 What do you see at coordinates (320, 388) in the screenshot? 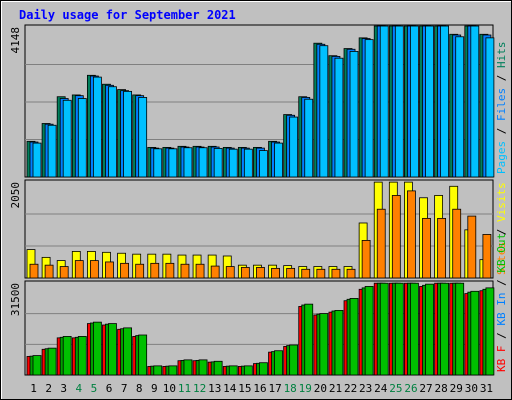
I see `x-day-label: 20` at bounding box center [320, 388].